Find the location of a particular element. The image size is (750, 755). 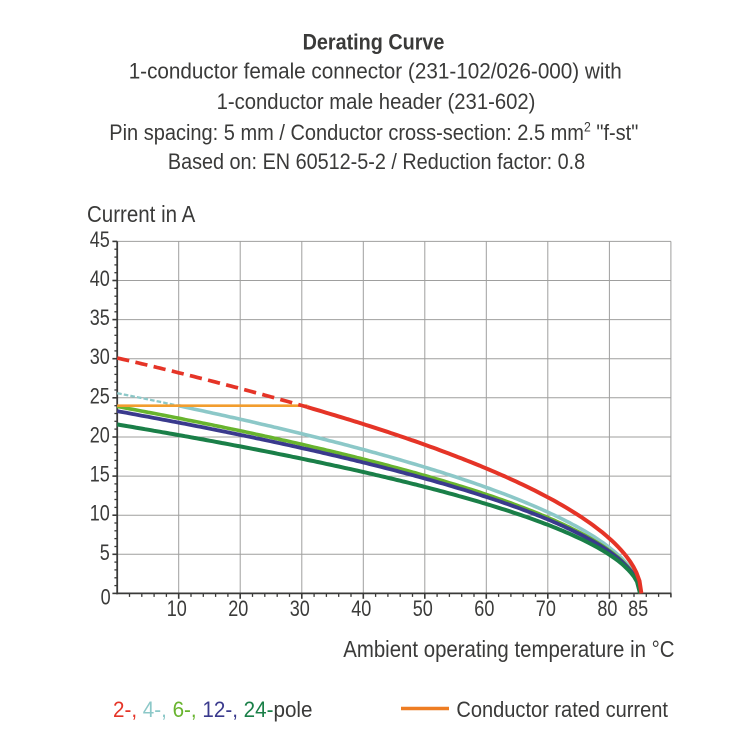

svg-text: 35 is located at coordinates (100, 319).